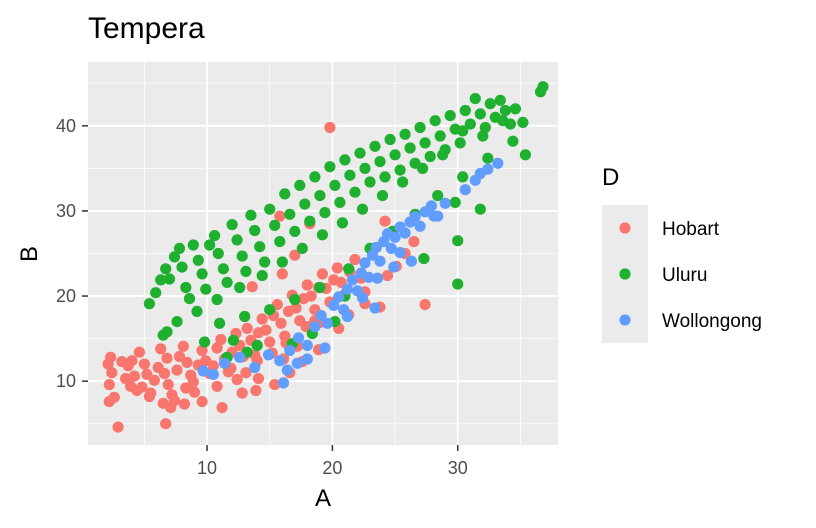  I want to click on legend-label-hobart: Hobart, so click(691, 229).